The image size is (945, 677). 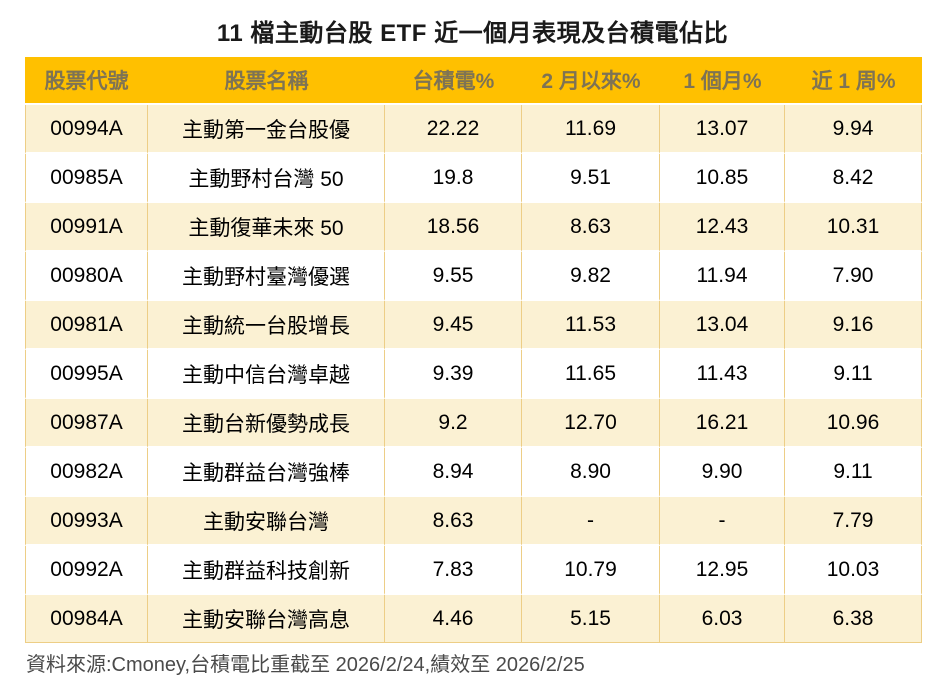 I want to click on cell-name: 主動野村台灣 50, so click(x=266, y=178).